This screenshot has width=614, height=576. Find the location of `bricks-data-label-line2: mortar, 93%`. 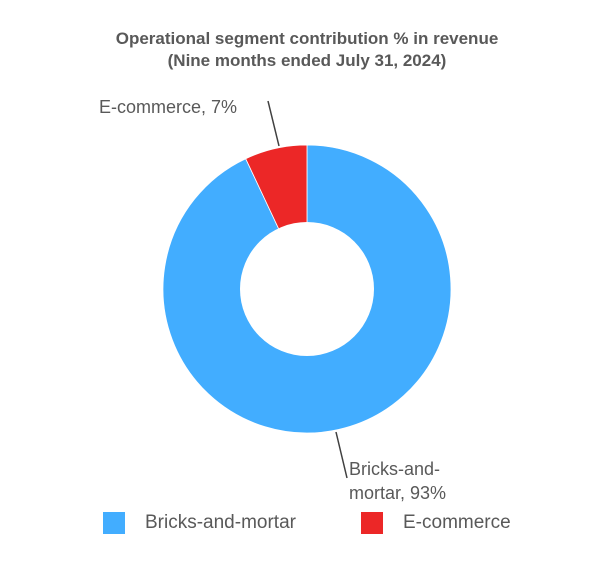

bricks-data-label-line2: mortar, 93% is located at coordinates (398, 493).